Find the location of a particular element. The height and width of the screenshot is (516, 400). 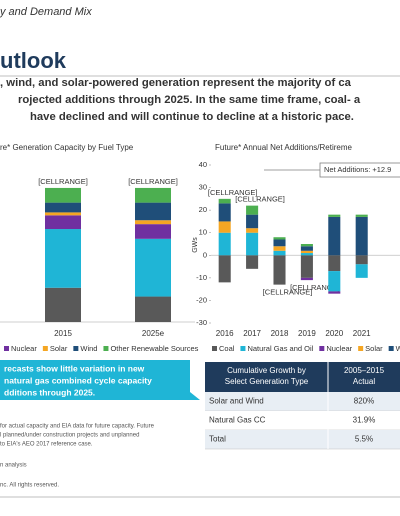

callout-text: natural gas combined cycle capacity is located at coordinates (78, 380).